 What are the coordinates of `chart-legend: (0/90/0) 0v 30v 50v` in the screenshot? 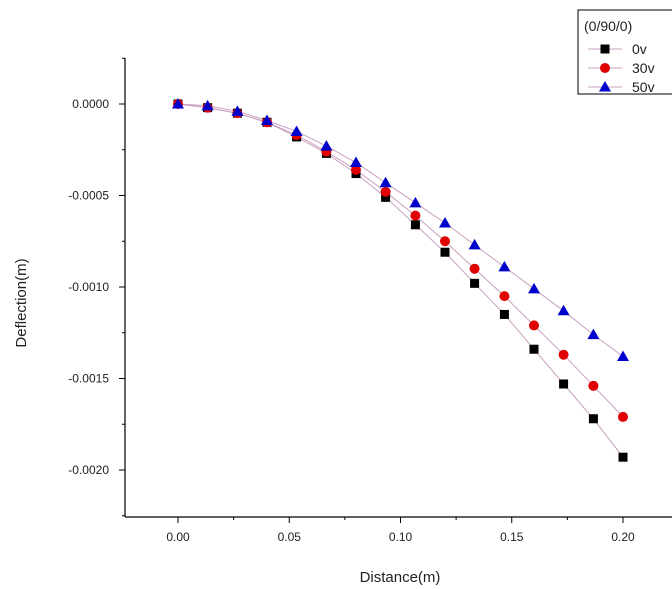 It's located at (624, 52).